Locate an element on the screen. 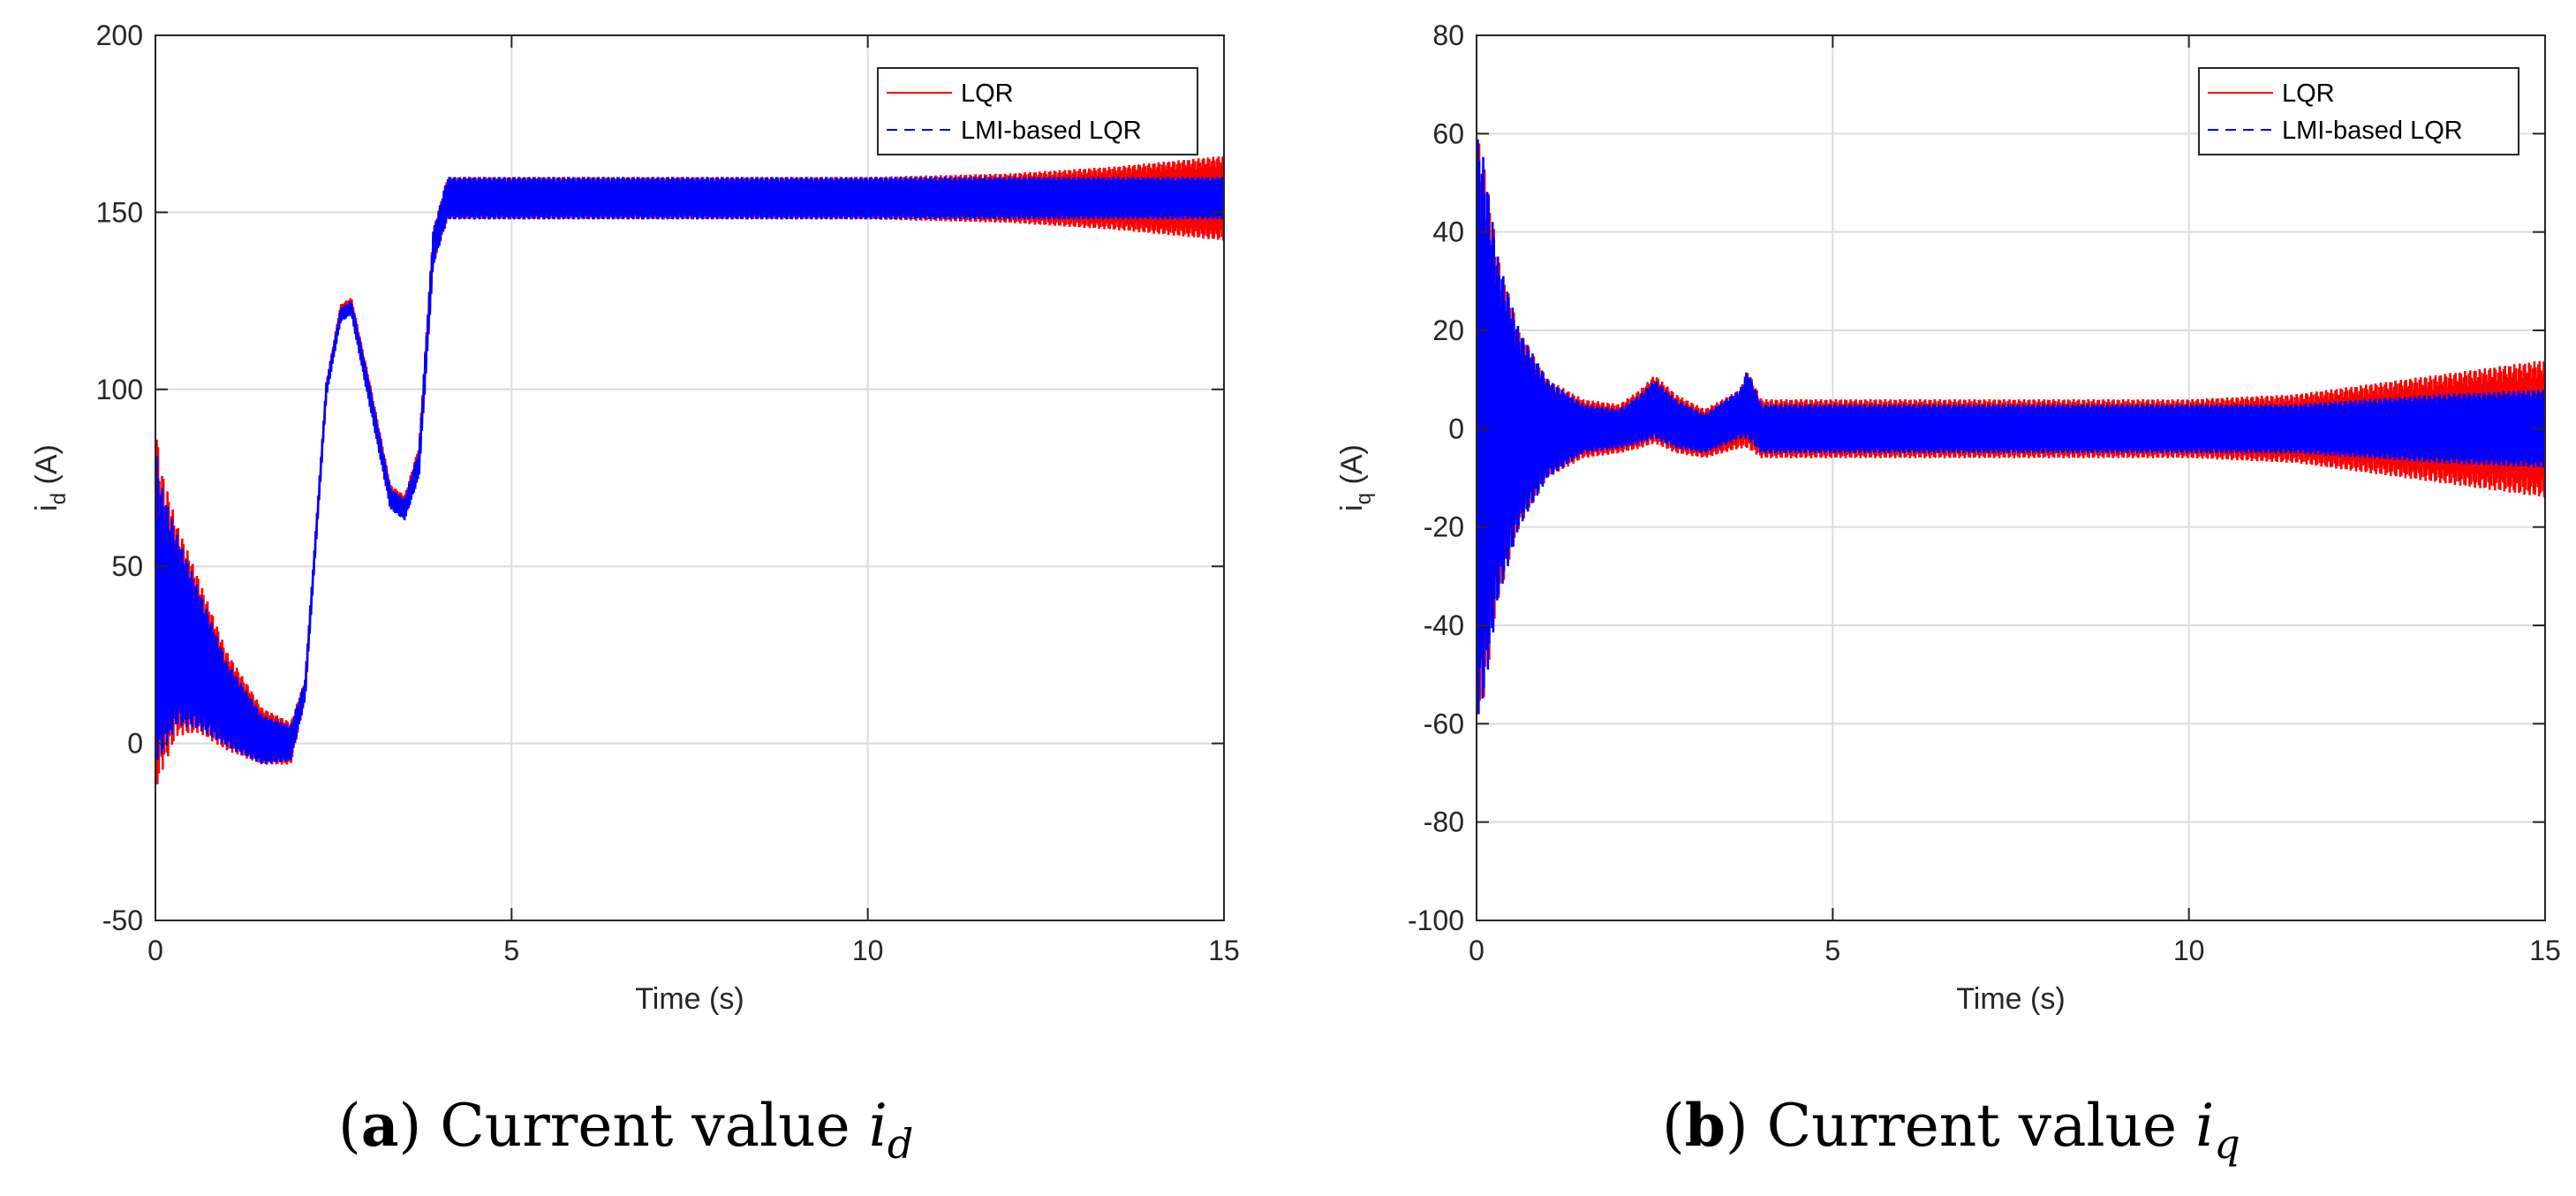 The width and height of the screenshot is (2576, 1196). y-tick-label: -40 is located at coordinates (1444, 625).